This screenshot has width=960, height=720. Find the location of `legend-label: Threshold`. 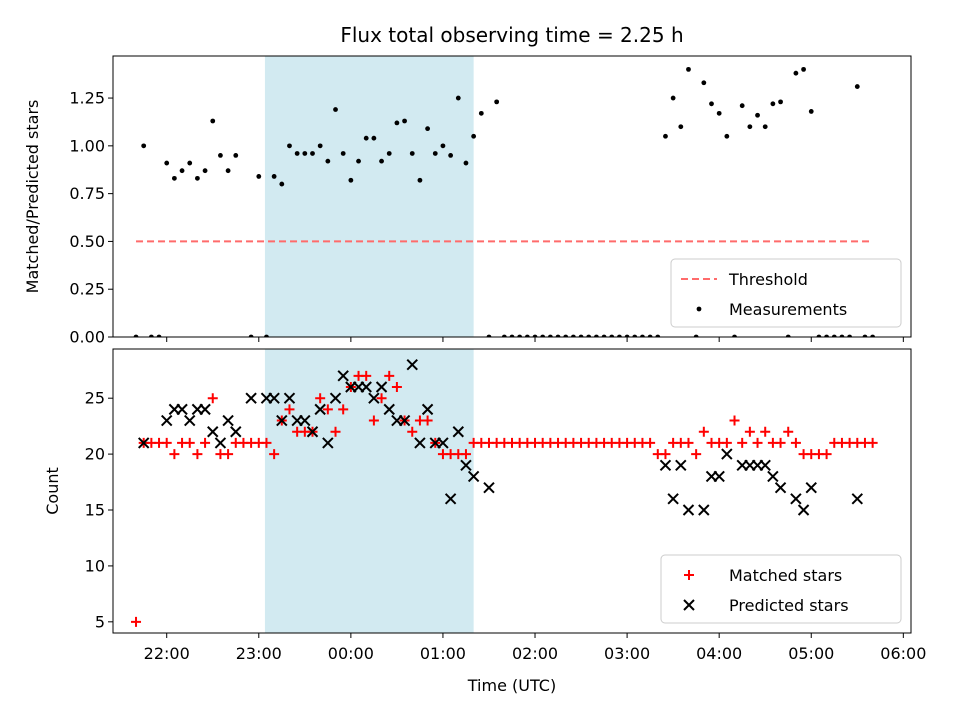

legend-label: Threshold is located at coordinates (768, 279).